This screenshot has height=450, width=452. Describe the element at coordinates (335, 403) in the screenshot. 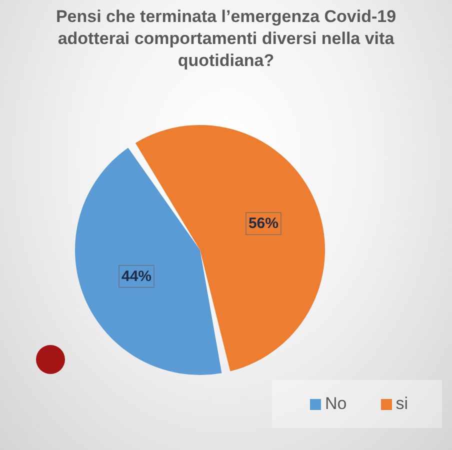

I see `legend-label: No` at that location.